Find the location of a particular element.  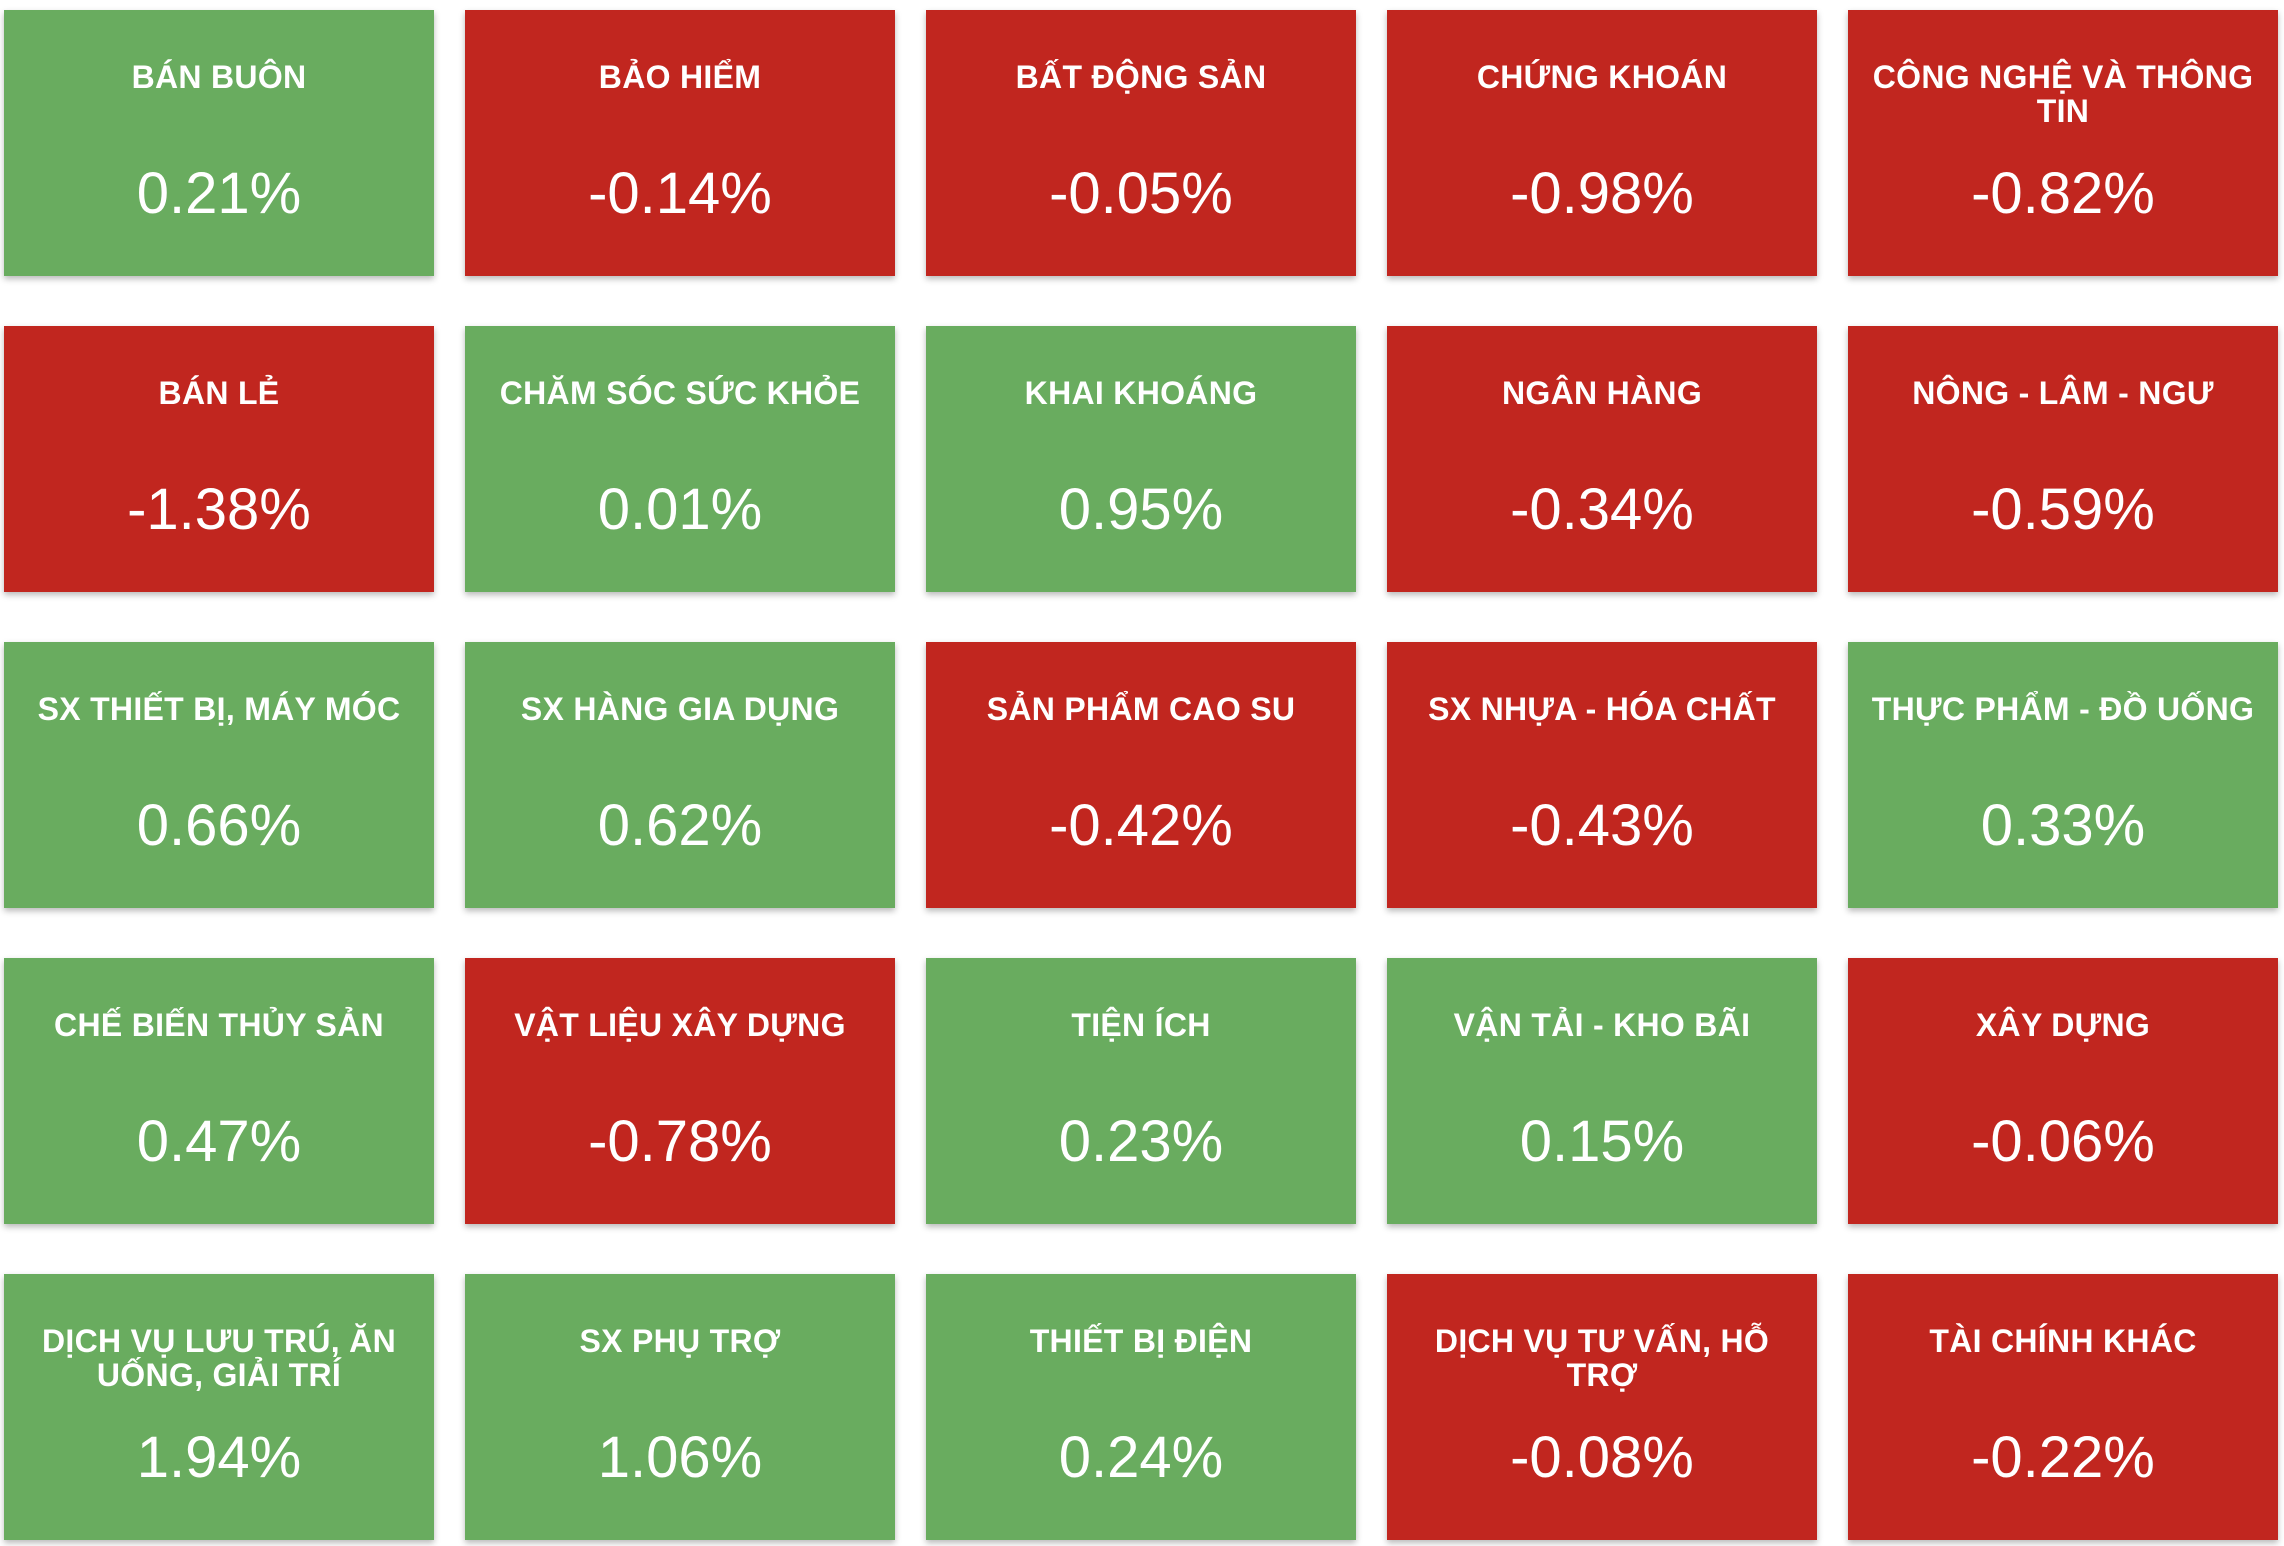

sector-name: KHAI KHOÁNG is located at coordinates (1141, 393).